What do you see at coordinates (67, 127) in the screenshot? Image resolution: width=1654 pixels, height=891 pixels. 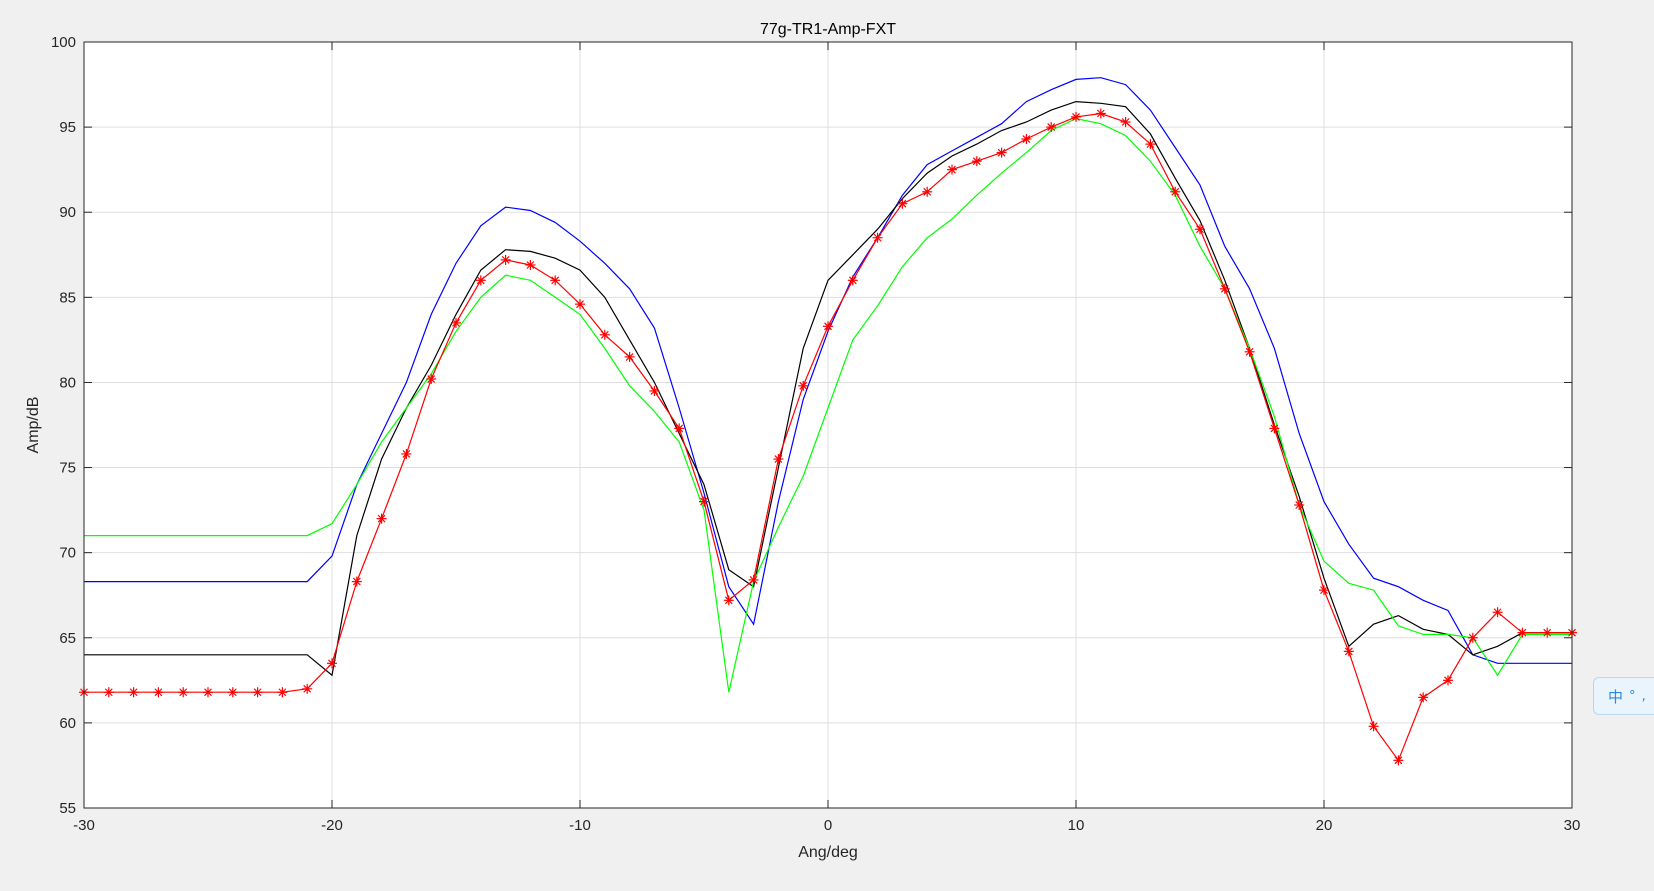 I see `y-tick-label: 95` at bounding box center [67, 127].